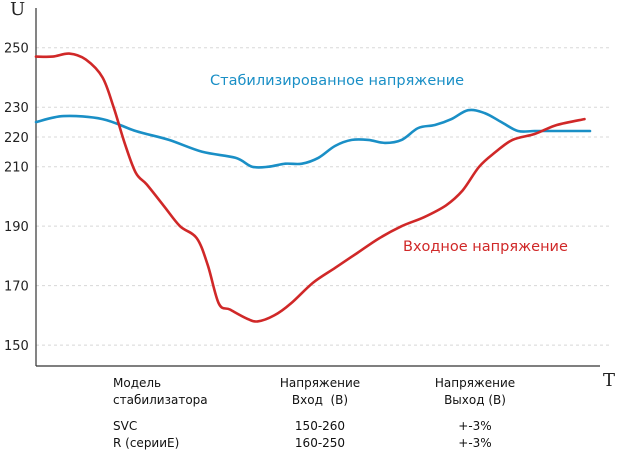 This screenshot has width=617, height=453. What do you see at coordinates (609, 380) in the screenshot?
I see `x-axis-label-t: T` at bounding box center [609, 380].